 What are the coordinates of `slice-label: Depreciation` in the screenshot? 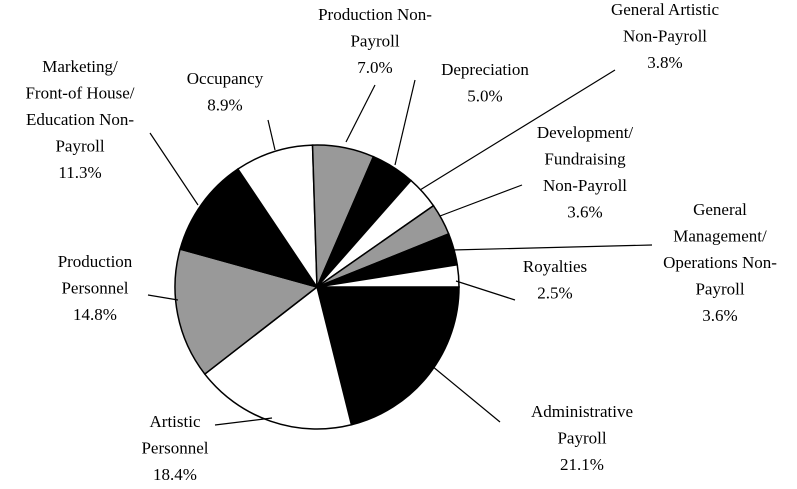 It's located at (485, 69).